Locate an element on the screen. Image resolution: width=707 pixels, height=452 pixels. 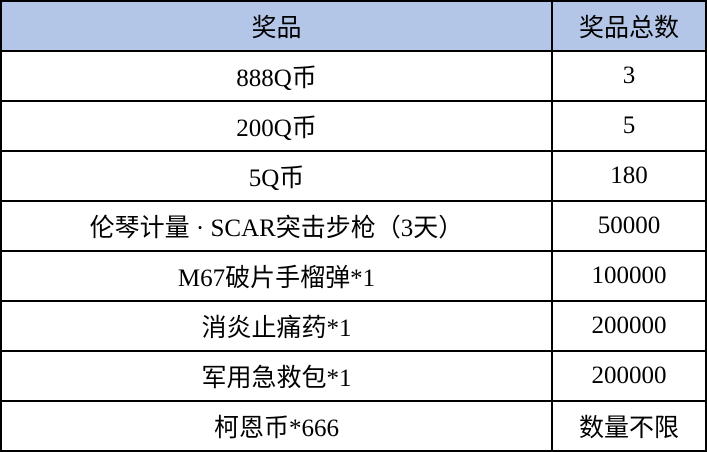
prize-name-cell: 888Q币 is located at coordinates (276, 76).